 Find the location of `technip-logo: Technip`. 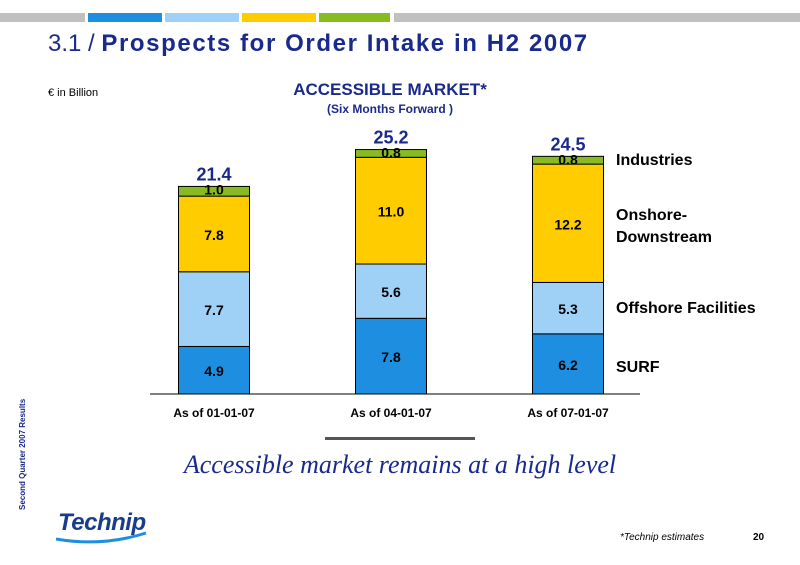

technip-logo: Technip is located at coordinates (102, 525).